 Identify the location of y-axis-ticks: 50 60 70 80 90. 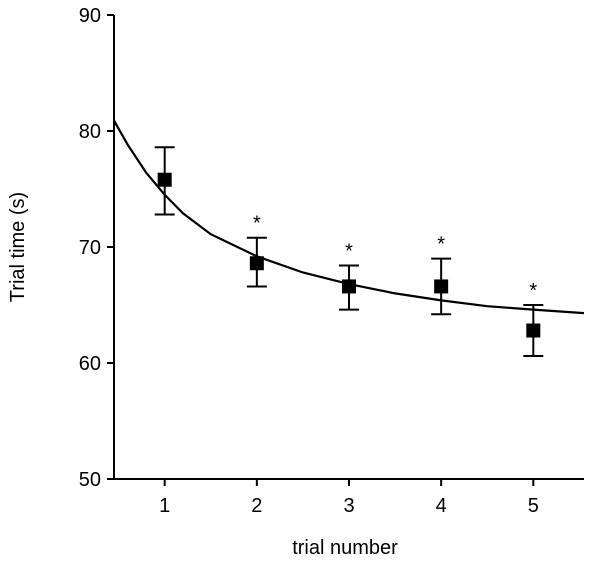
(96, 248).